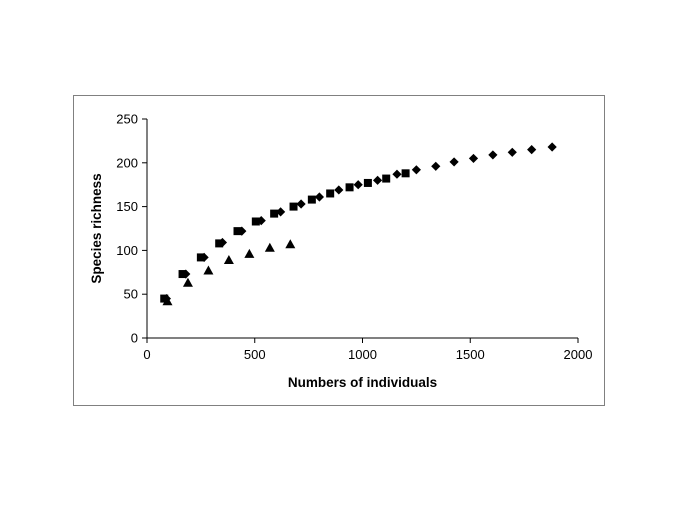 This screenshot has width=685, height=513. What do you see at coordinates (362, 382) in the screenshot?
I see `x-axis-title: Numbers of individuals` at bounding box center [362, 382].